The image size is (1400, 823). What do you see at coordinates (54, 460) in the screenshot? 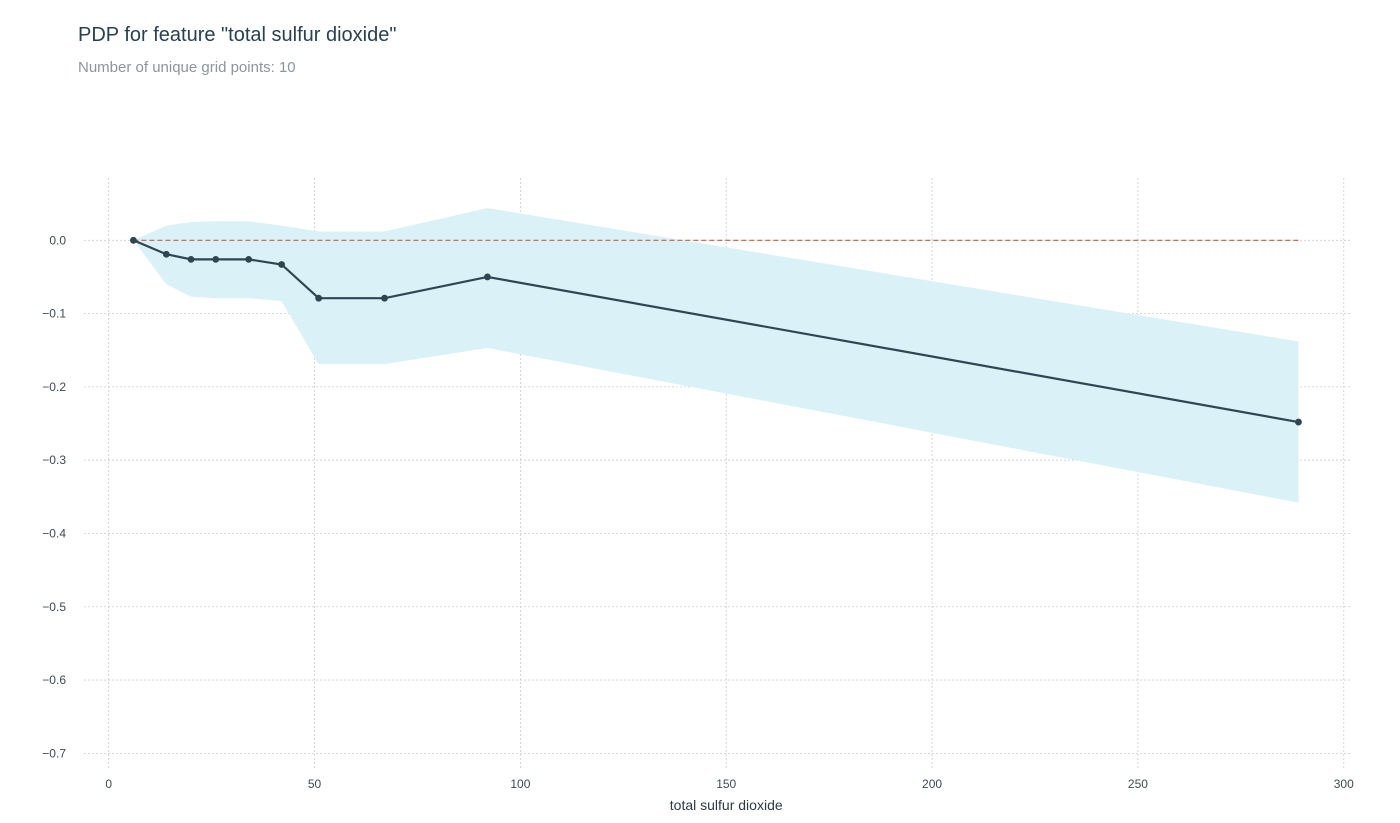
I see `y-tick-label: −0.3` at bounding box center [54, 460].